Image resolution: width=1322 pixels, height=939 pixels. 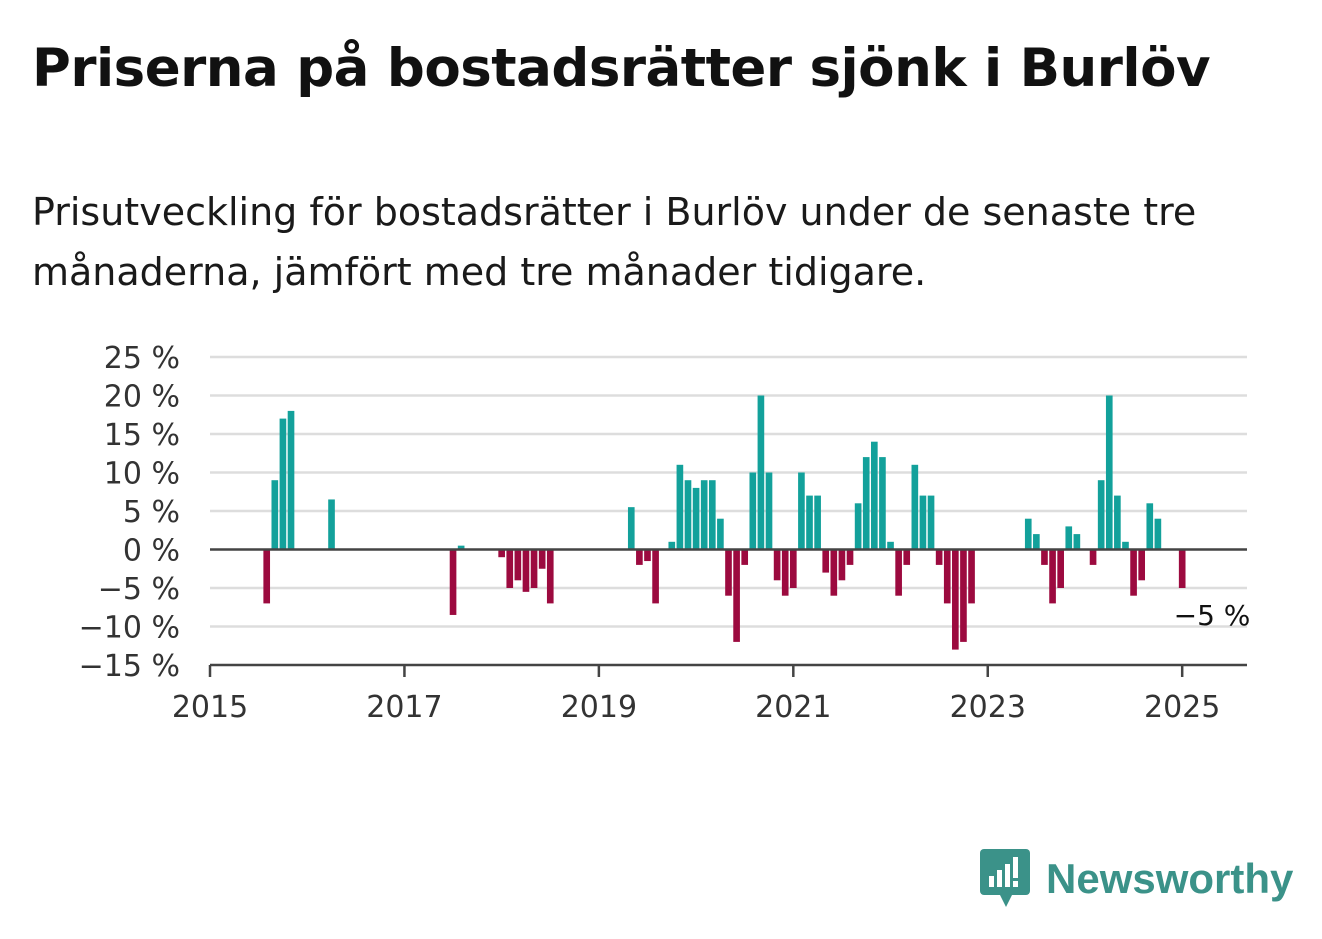 I want to click on axes, so click(x=727, y=612).